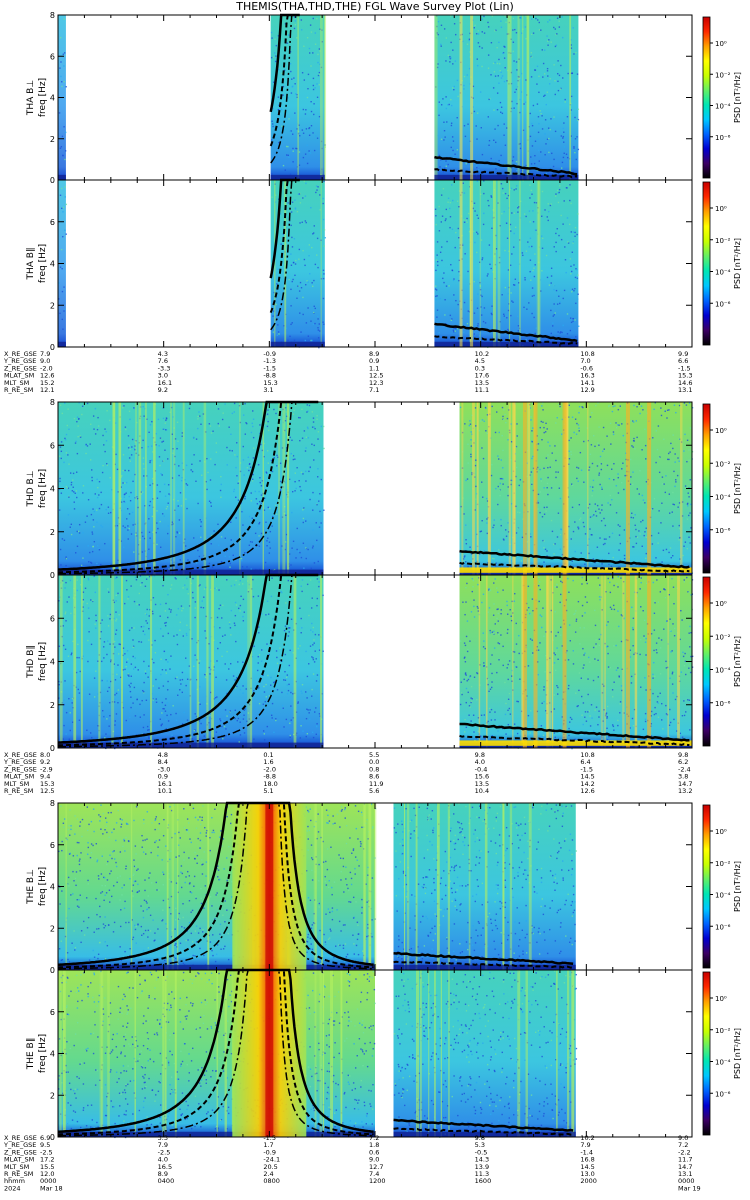 This screenshot has height=1200, width=750. I want to click on panel-label: THE B⊥, so click(31, 887).